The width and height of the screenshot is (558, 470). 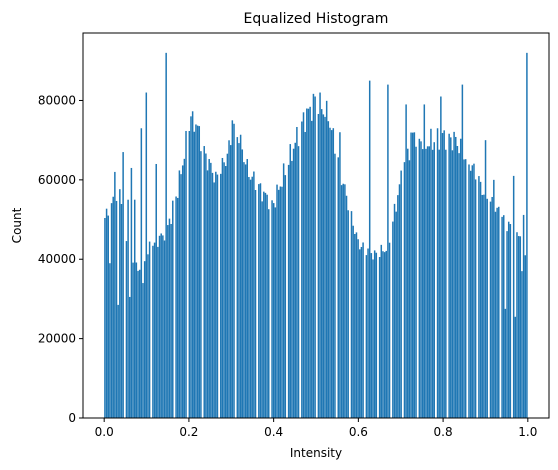 What do you see at coordinates (443, 432) in the screenshot?
I see `x-tick-label: 0.8` at bounding box center [443, 432].